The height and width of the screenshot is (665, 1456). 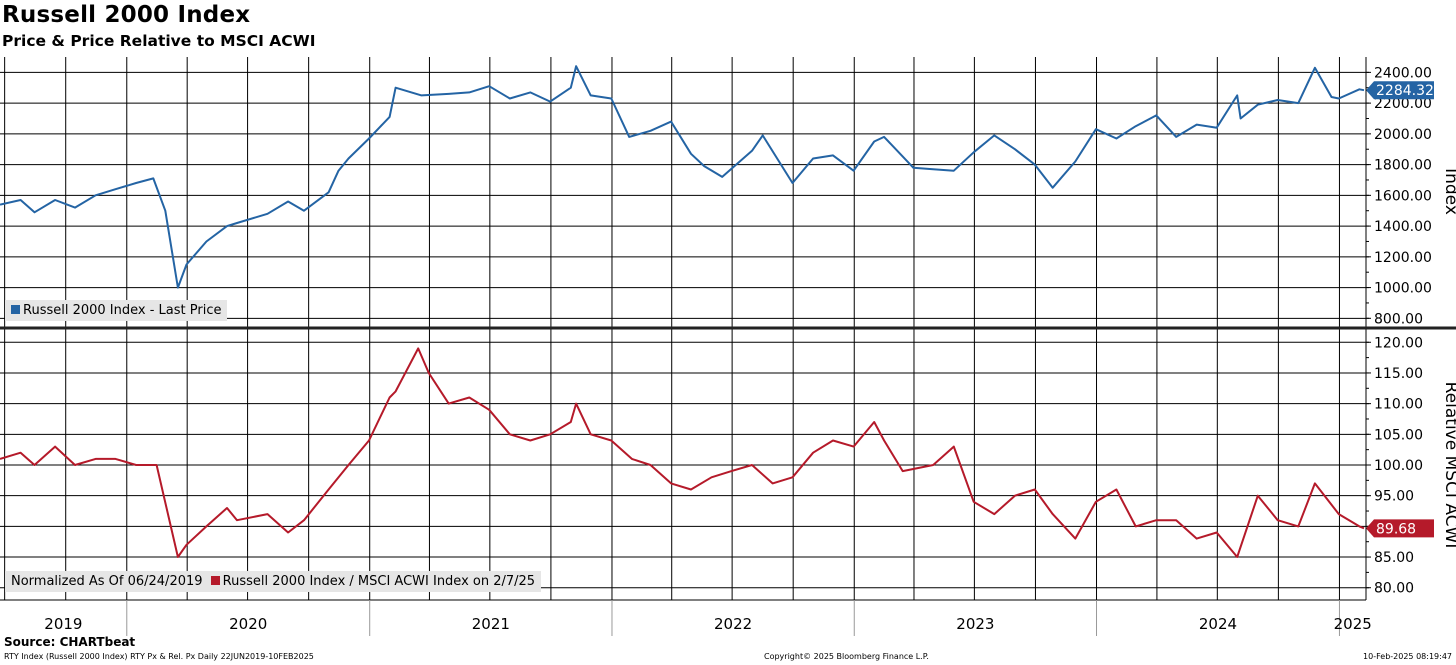 I want to click on y-tick-label: 105.00, so click(x=1398, y=435).